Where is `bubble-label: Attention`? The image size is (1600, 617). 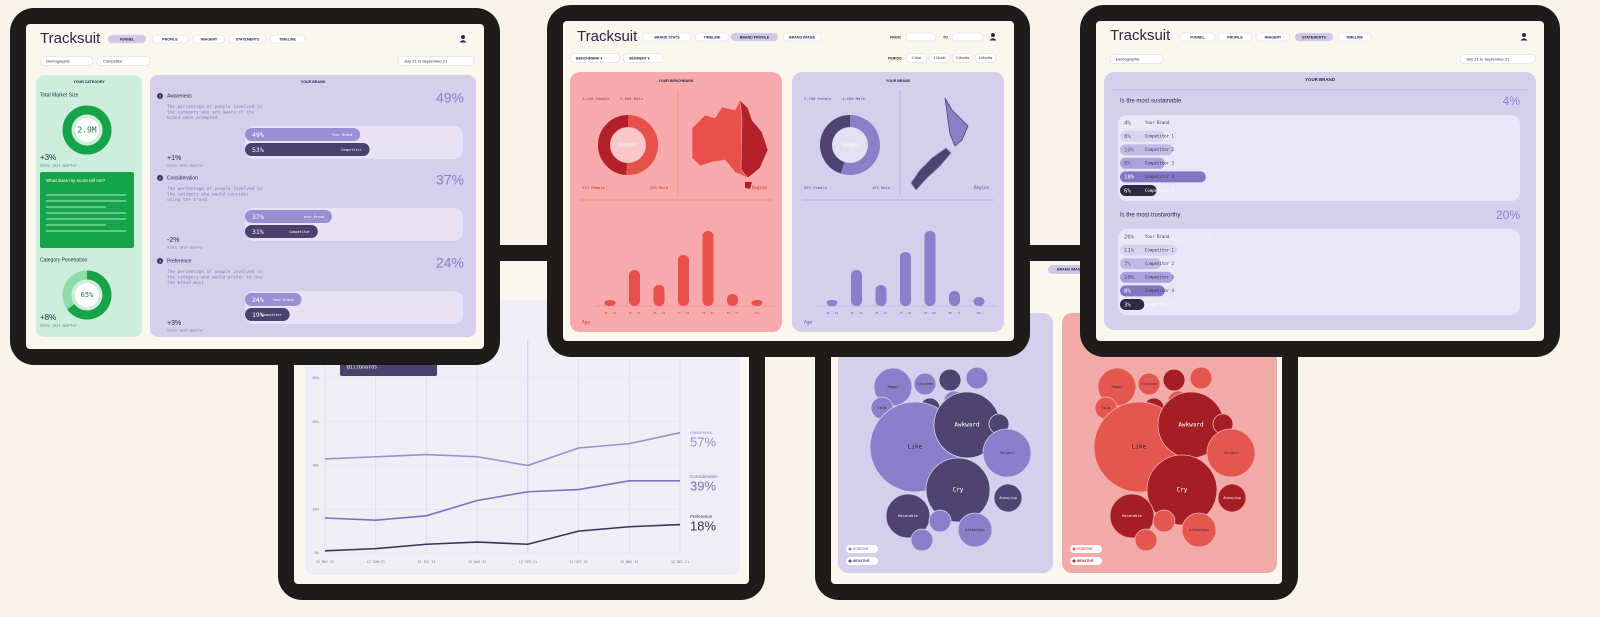
bubble-label: Attention is located at coordinates (1198, 530).